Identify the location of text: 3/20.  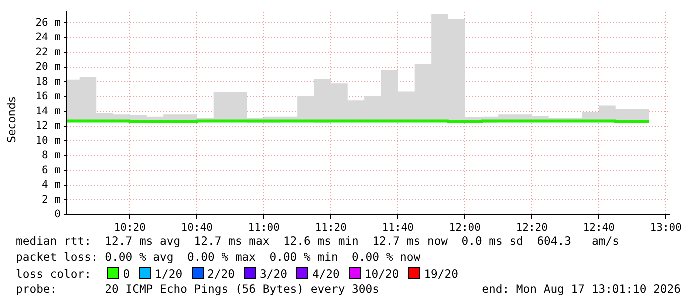
(274, 274).